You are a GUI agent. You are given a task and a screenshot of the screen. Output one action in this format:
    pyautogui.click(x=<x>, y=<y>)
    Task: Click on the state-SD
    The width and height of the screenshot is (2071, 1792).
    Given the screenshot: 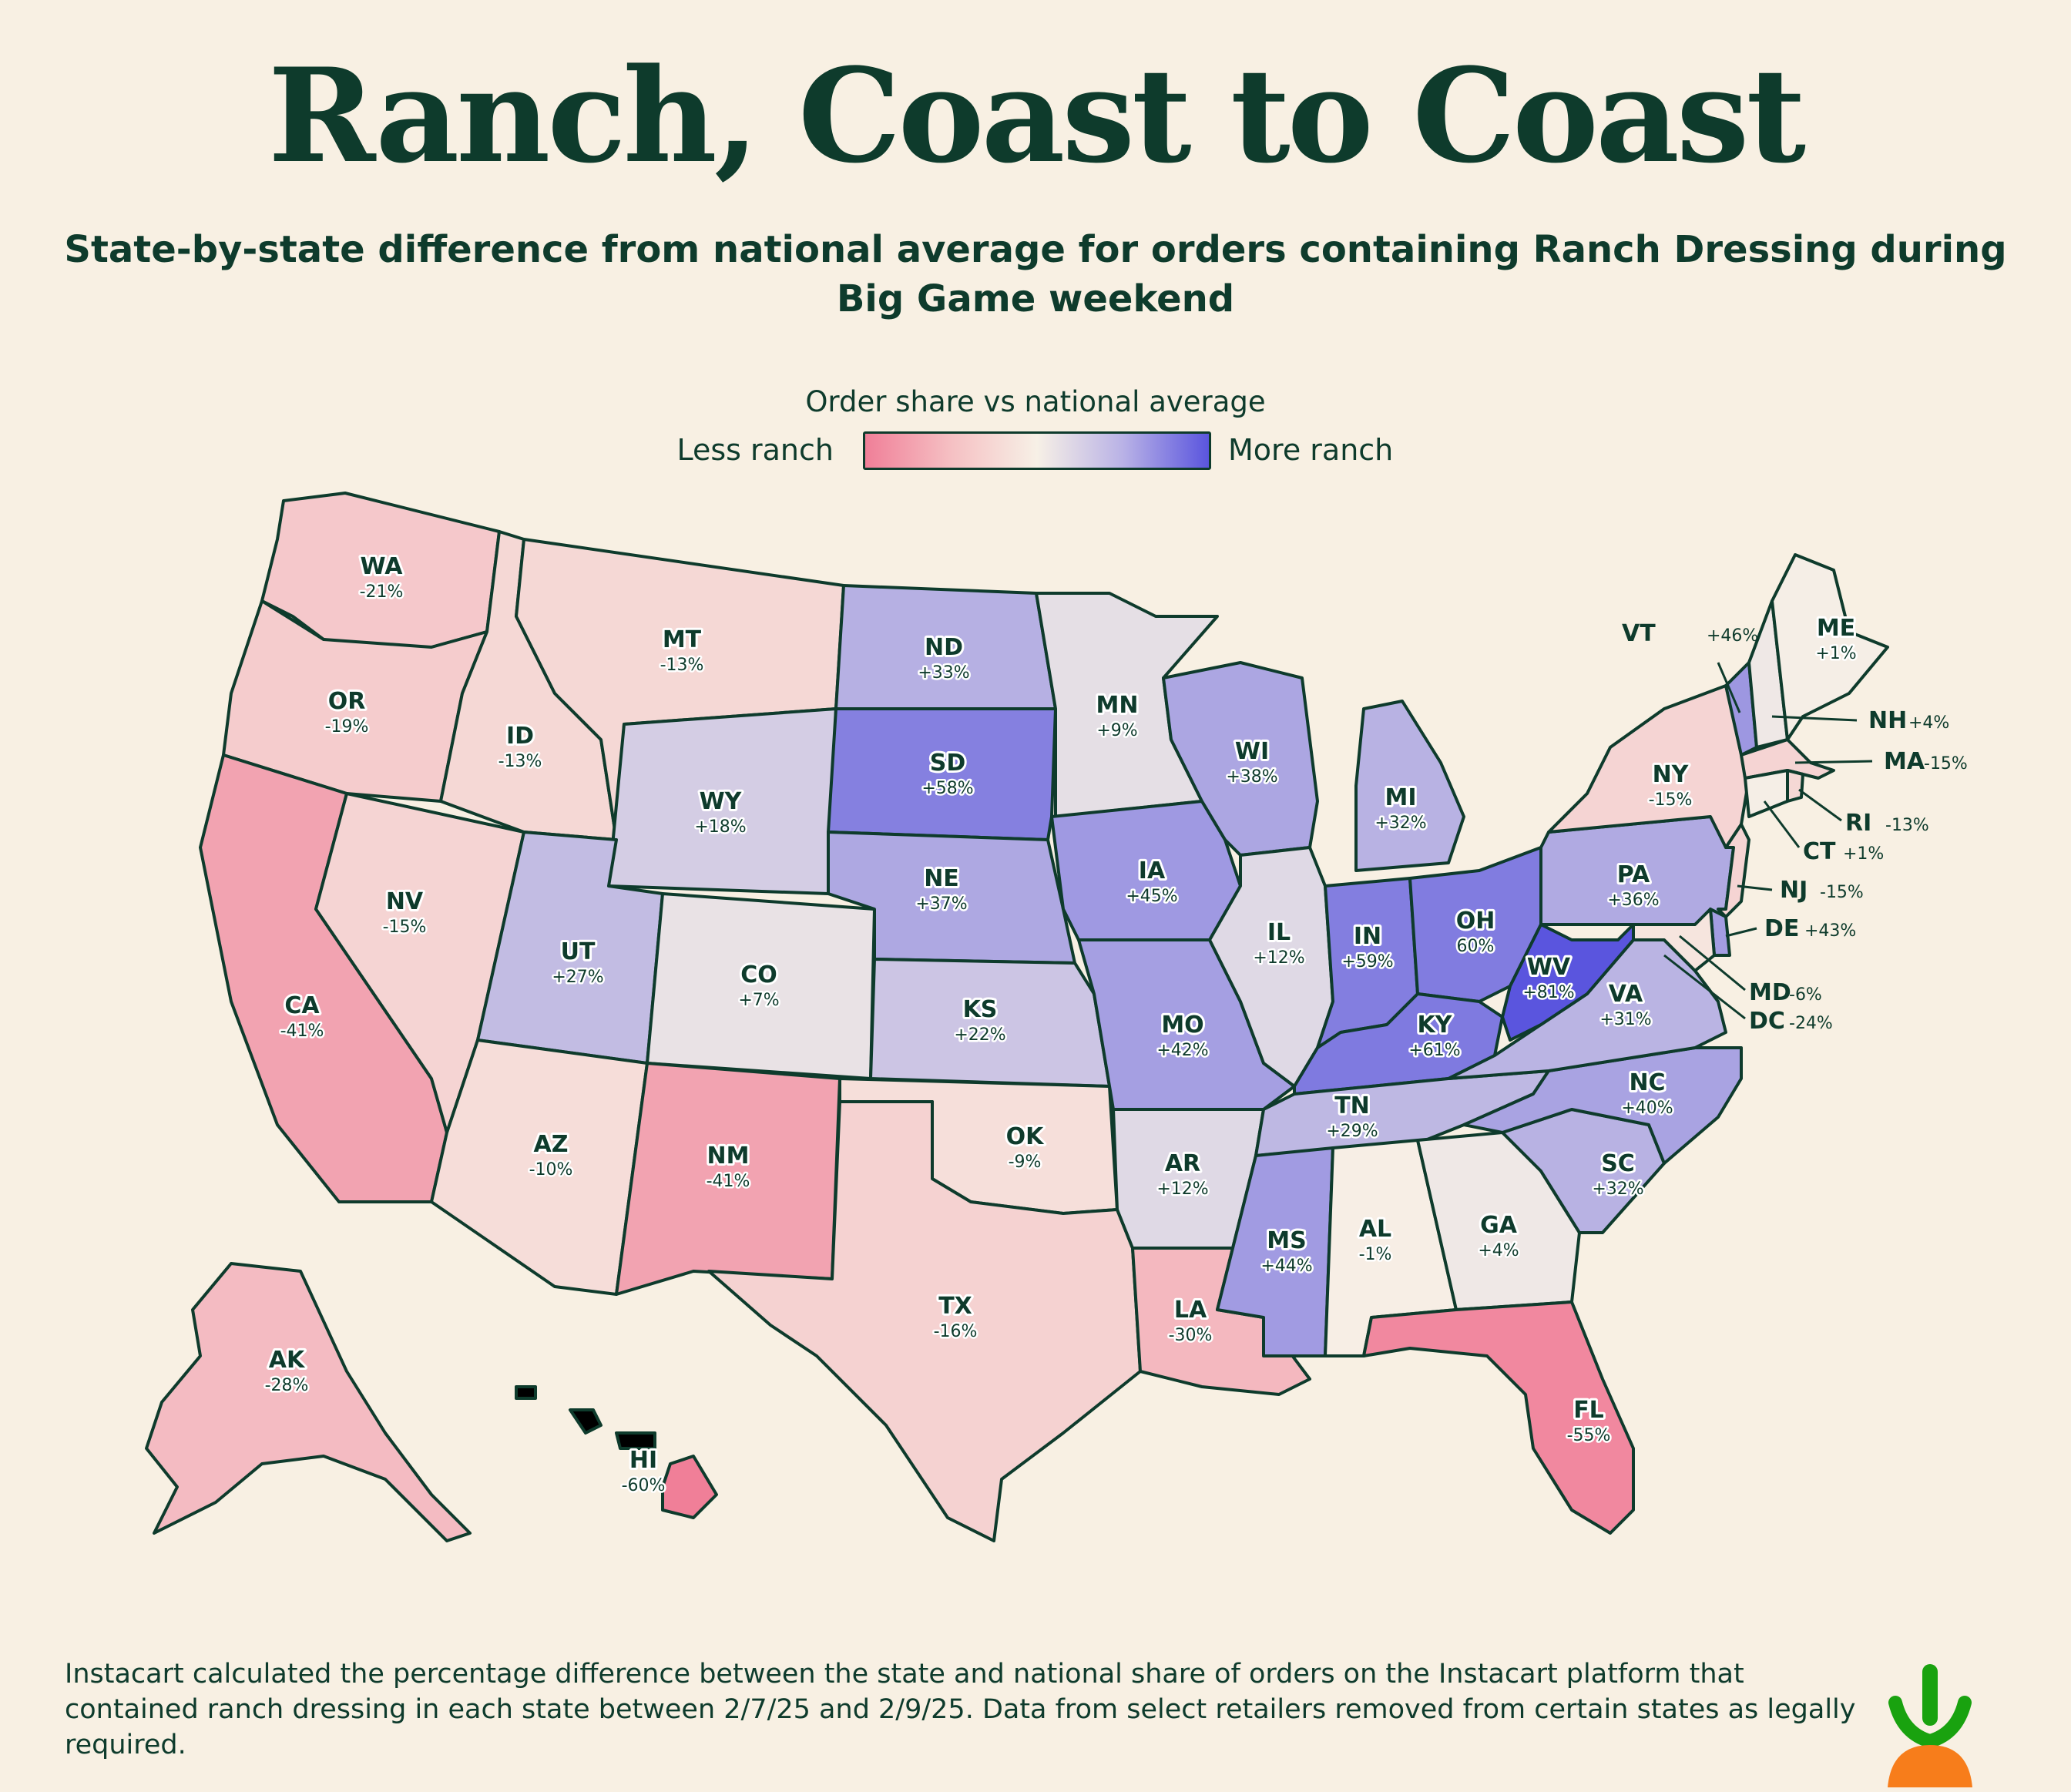 What is the action you would take?
    pyautogui.click(x=942, y=774)
    